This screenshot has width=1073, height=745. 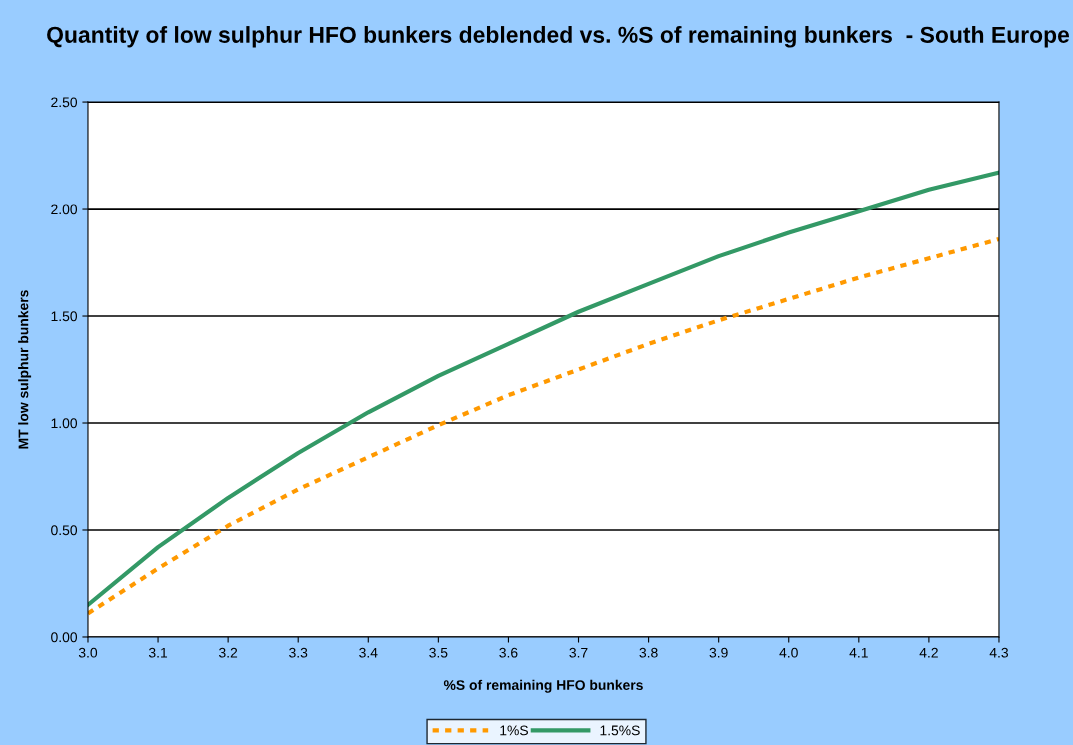 I want to click on legend-label: 1%S, so click(x=514, y=730).